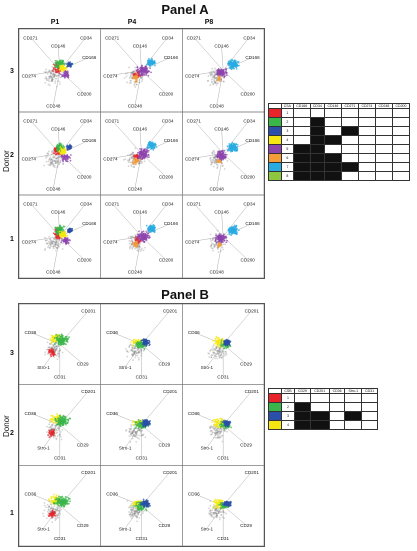 The height and width of the screenshot is (551, 417). I want to click on panel-a-key-row-label: 6, so click(288, 158).